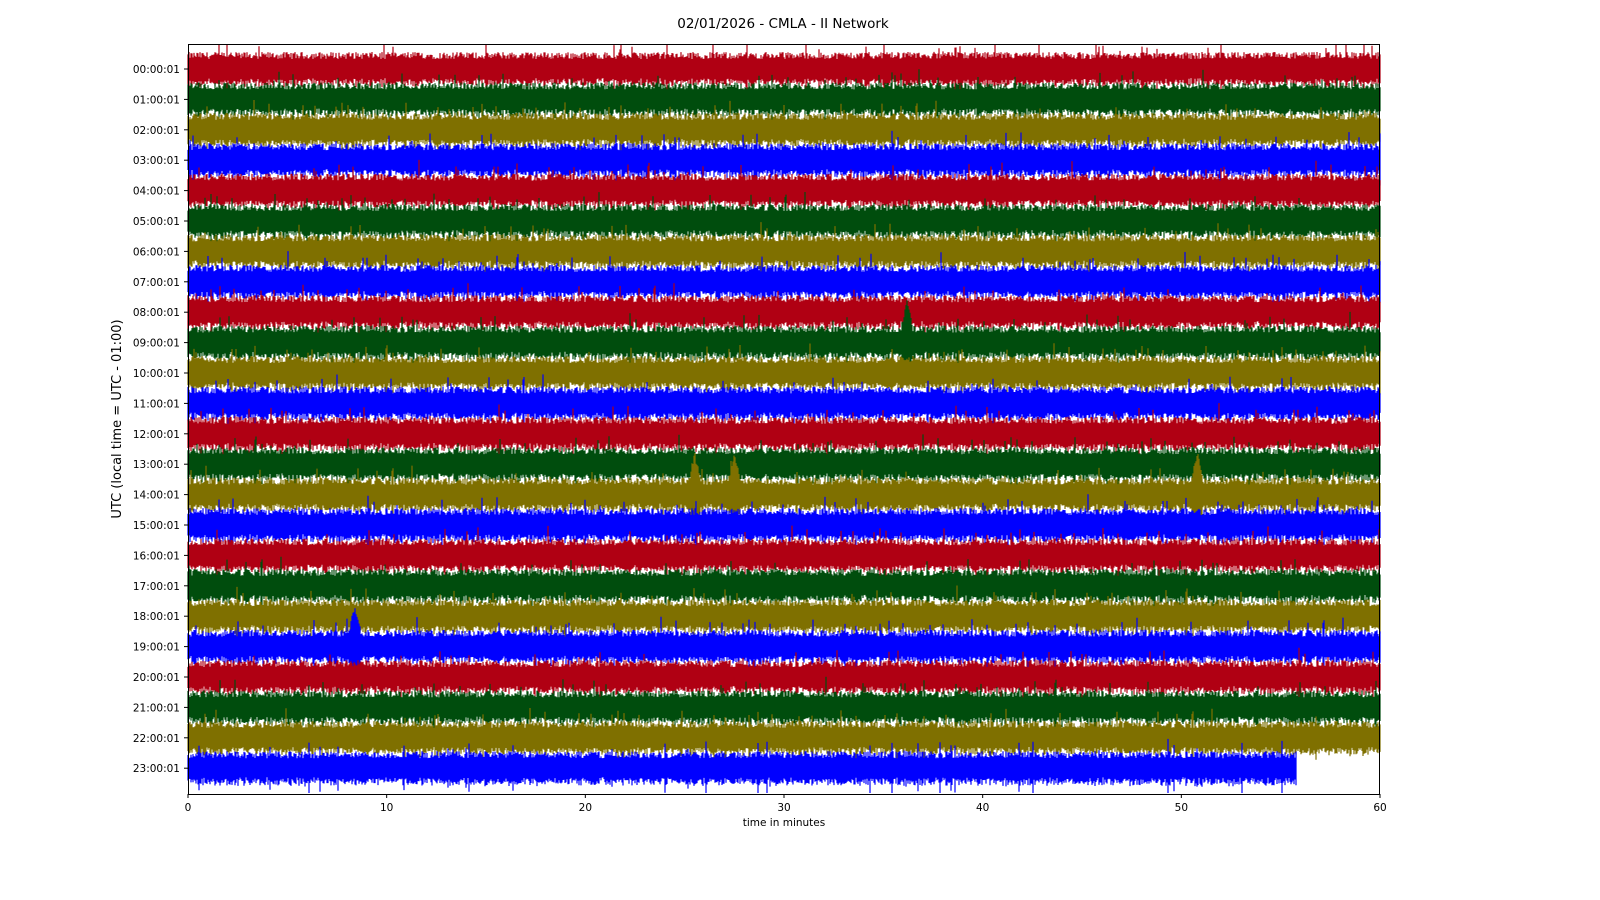 This screenshot has width=1600, height=900. What do you see at coordinates (784, 823) in the screenshot?
I see `x-axis-label: time in minutes` at bounding box center [784, 823].